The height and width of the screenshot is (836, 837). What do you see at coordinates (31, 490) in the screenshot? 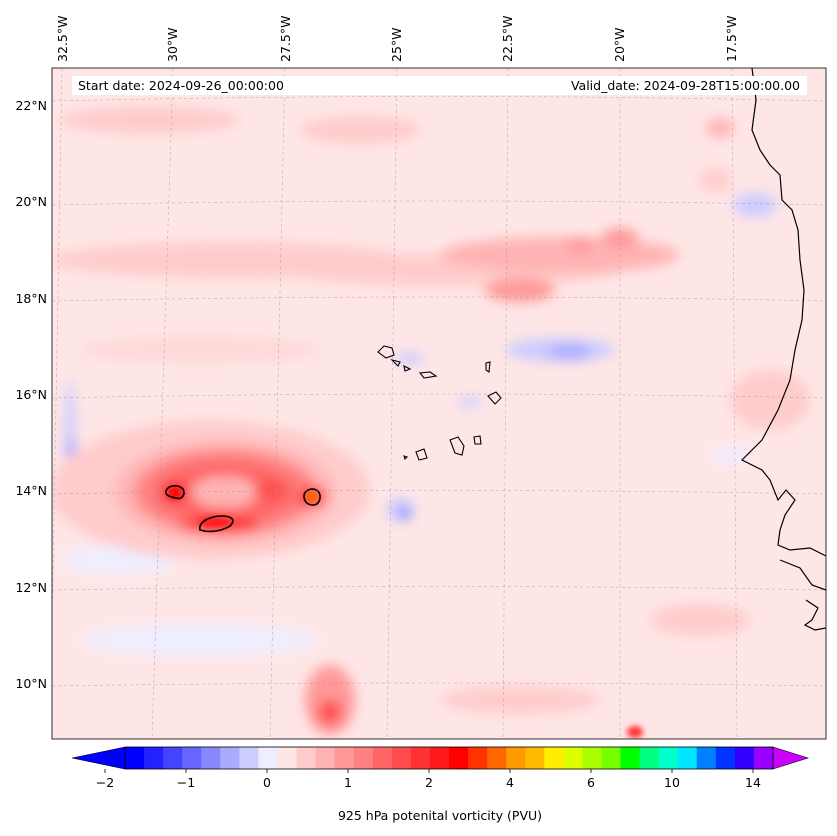
I see `lat-tick-label: 14°N` at bounding box center [31, 490].